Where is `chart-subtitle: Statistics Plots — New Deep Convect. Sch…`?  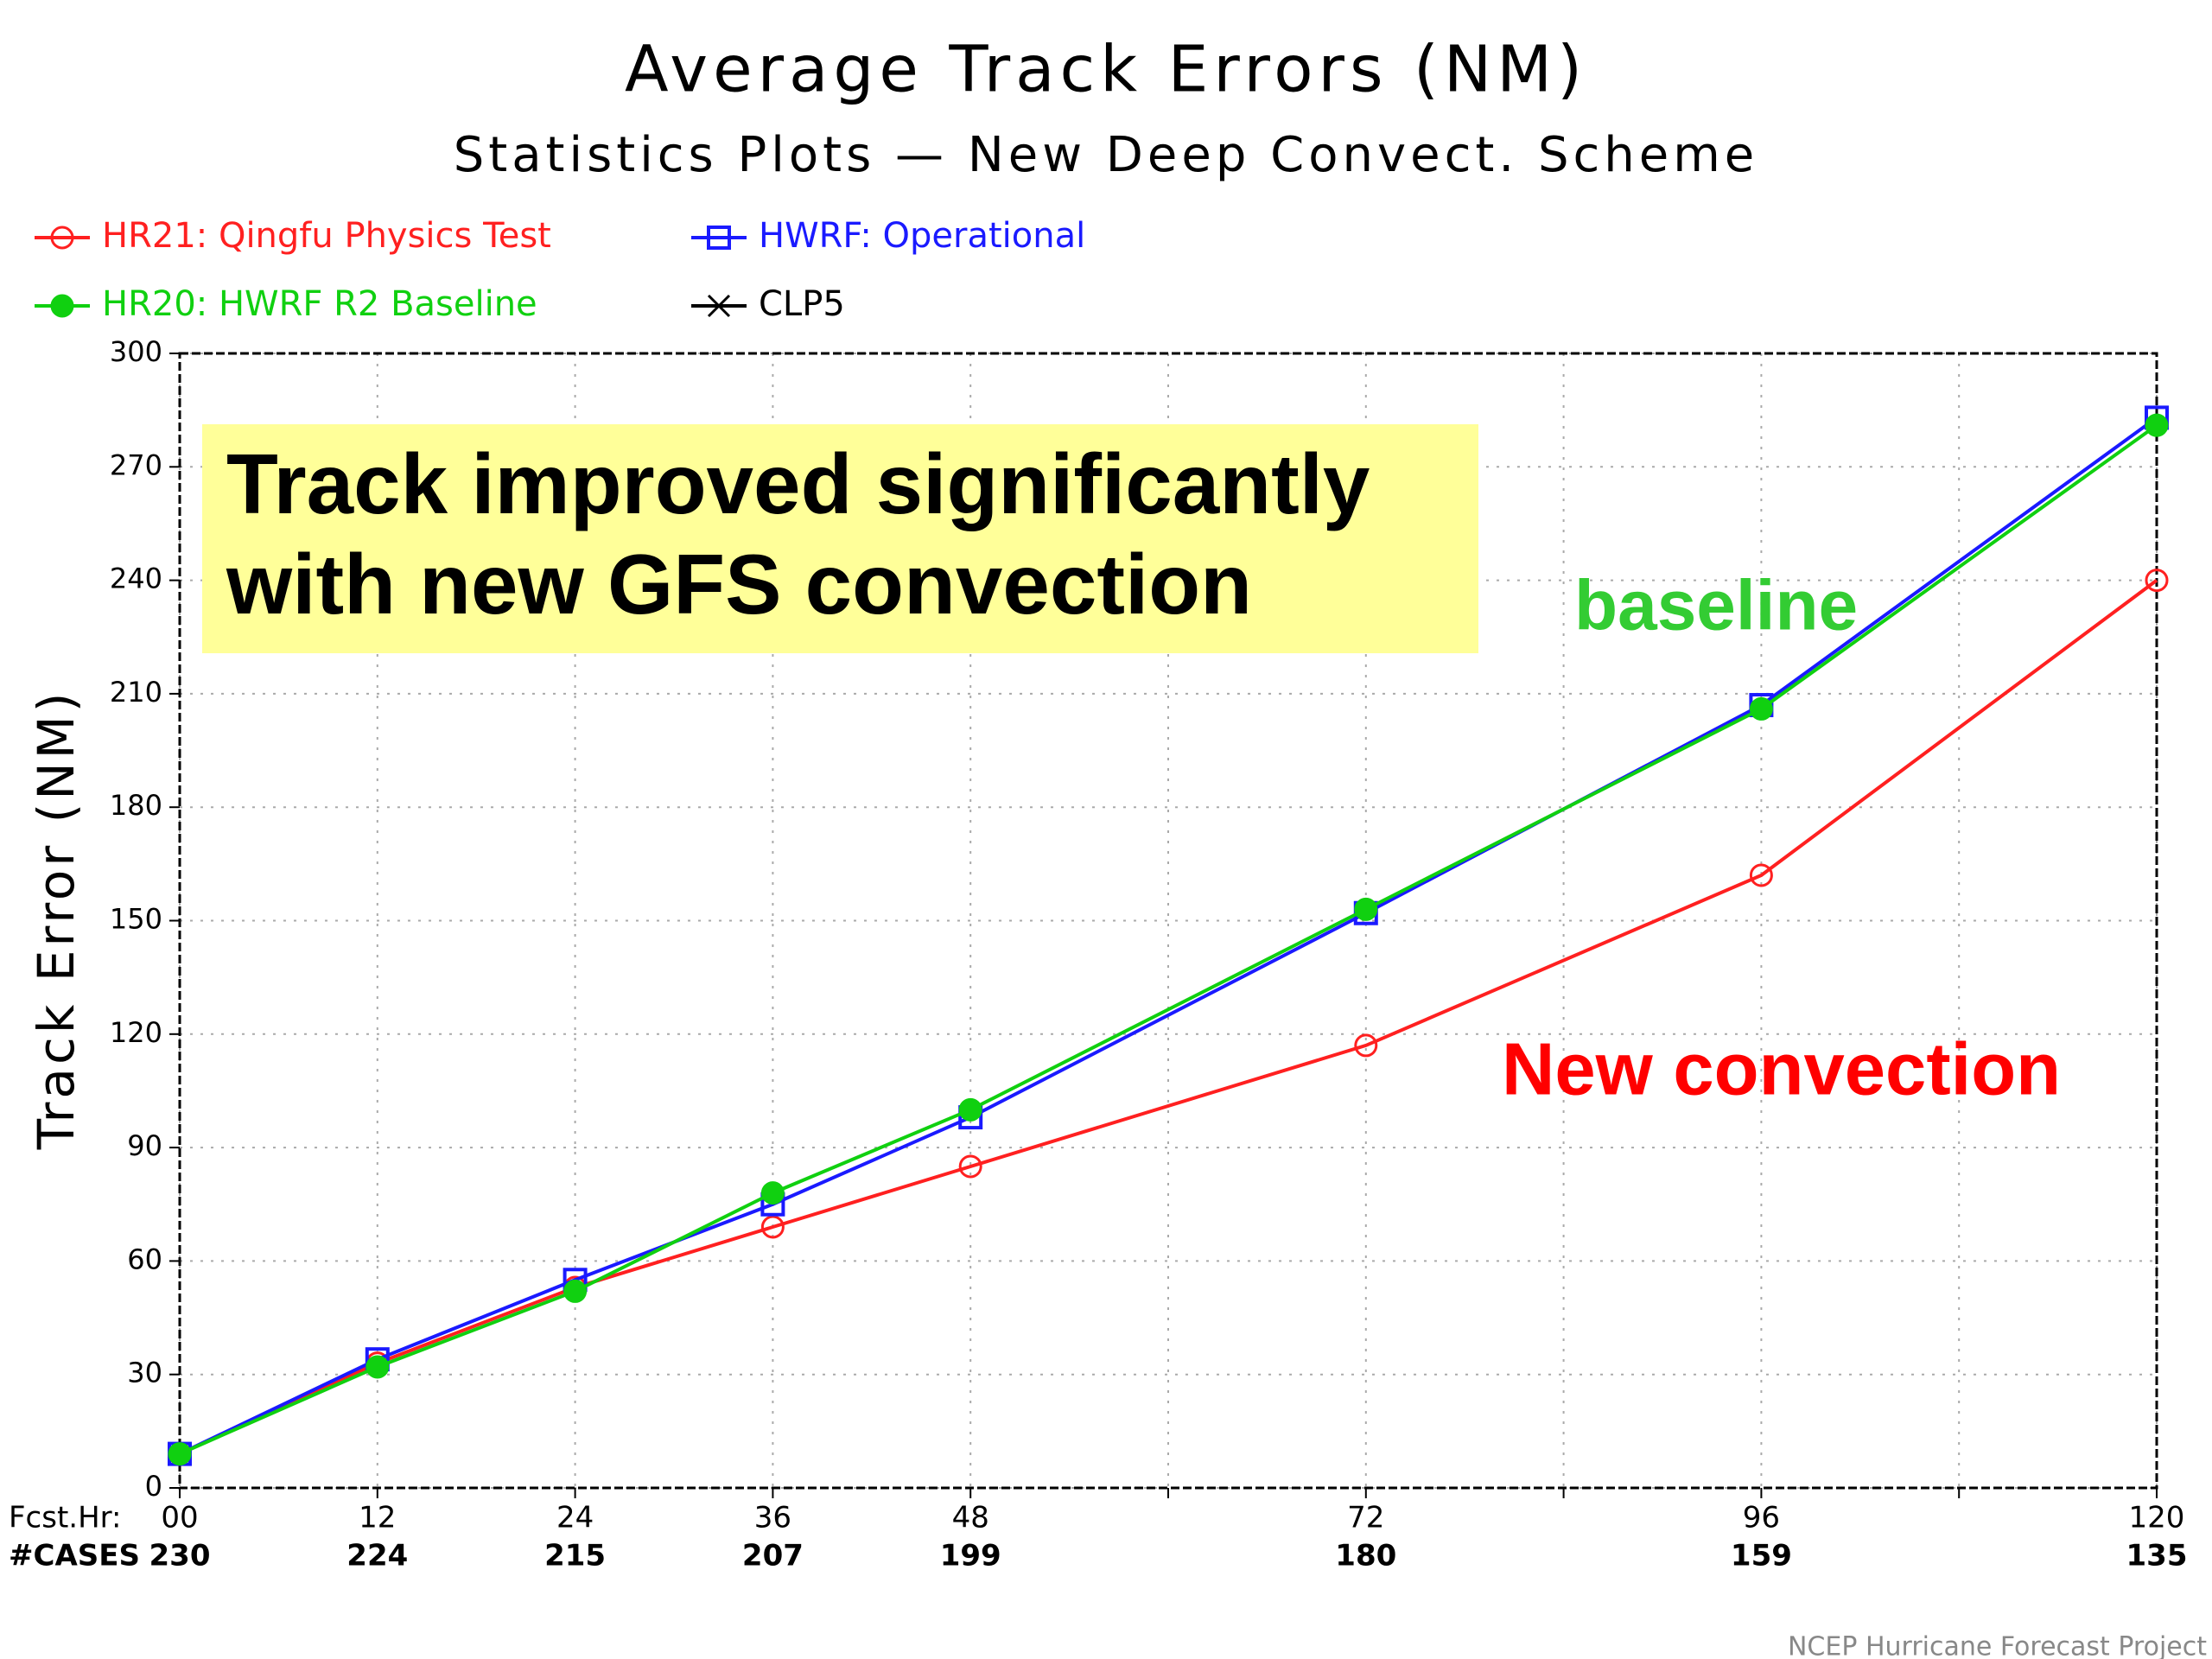
chart-subtitle: Statistics Plots — New Deep Convect. Sch… is located at coordinates (1106, 155).